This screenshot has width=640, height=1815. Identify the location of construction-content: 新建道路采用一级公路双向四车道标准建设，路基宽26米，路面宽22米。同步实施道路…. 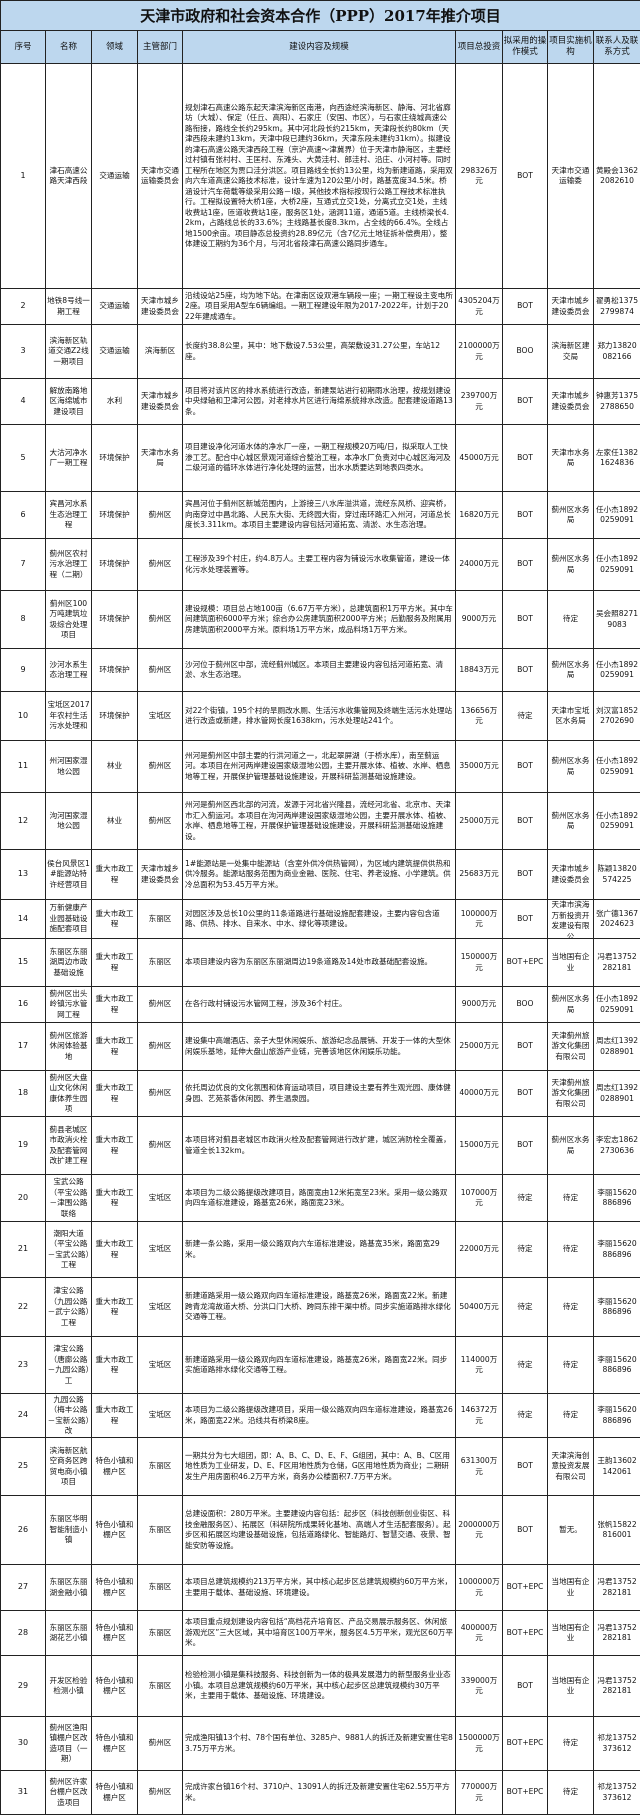
(319, 1365).